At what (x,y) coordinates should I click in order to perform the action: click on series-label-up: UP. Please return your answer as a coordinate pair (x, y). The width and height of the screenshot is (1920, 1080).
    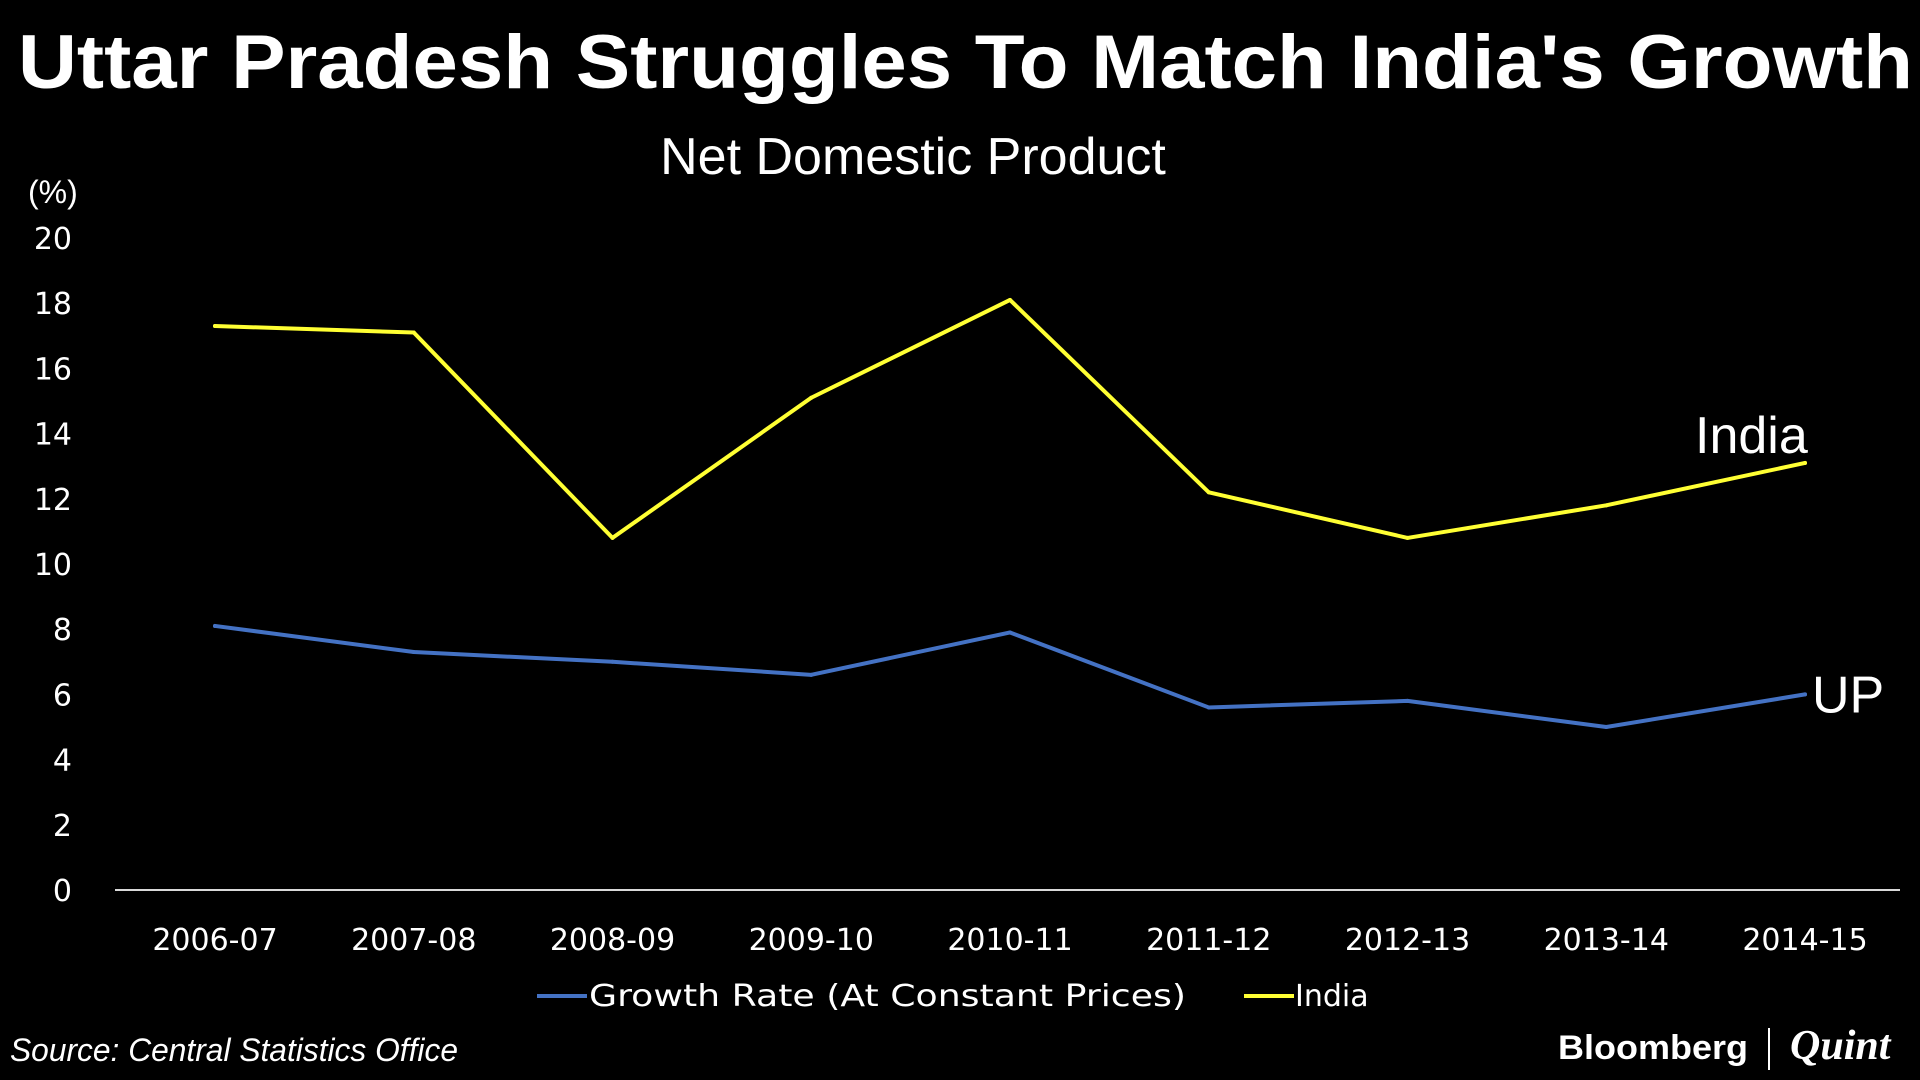
    Looking at the image, I should click on (1848, 695).